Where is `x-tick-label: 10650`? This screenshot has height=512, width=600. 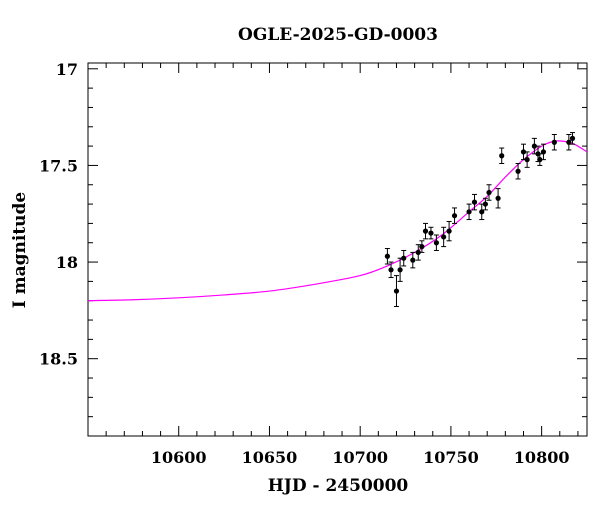 x-tick-label: 10650 is located at coordinates (270, 457).